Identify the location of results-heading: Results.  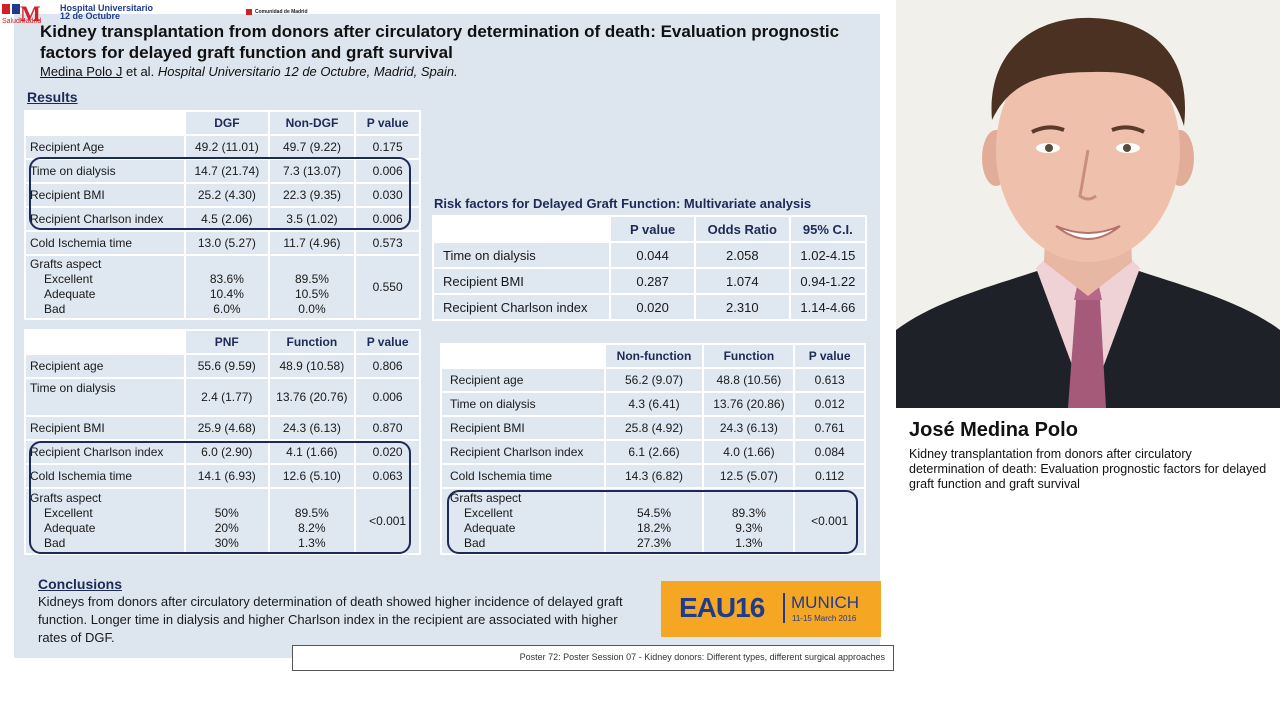
(52, 97).